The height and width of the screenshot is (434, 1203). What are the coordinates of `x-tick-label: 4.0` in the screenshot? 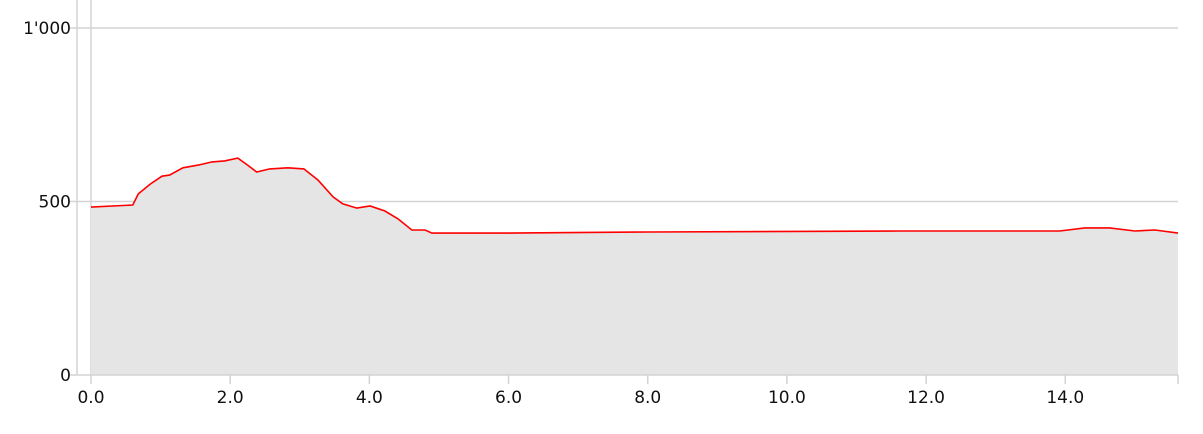 It's located at (369, 398).